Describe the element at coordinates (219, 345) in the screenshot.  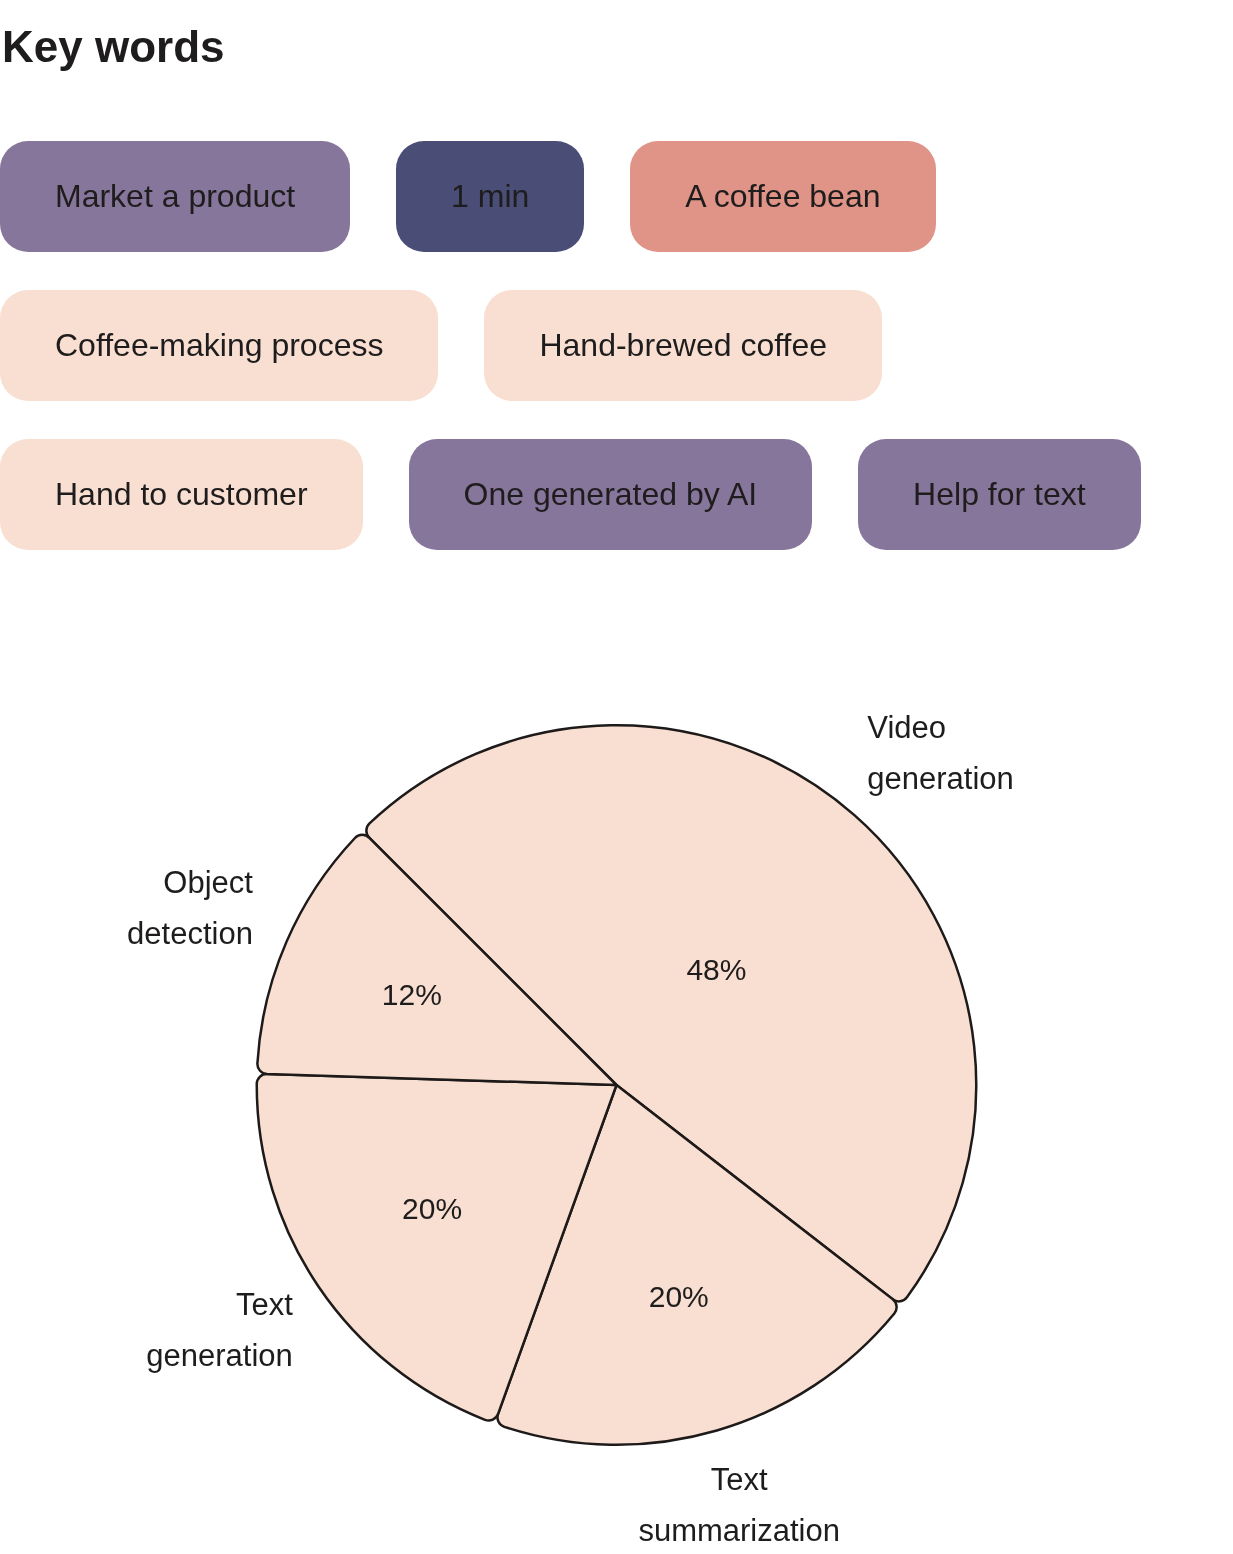
I see `keyword-chip: Coffee-making process` at that location.